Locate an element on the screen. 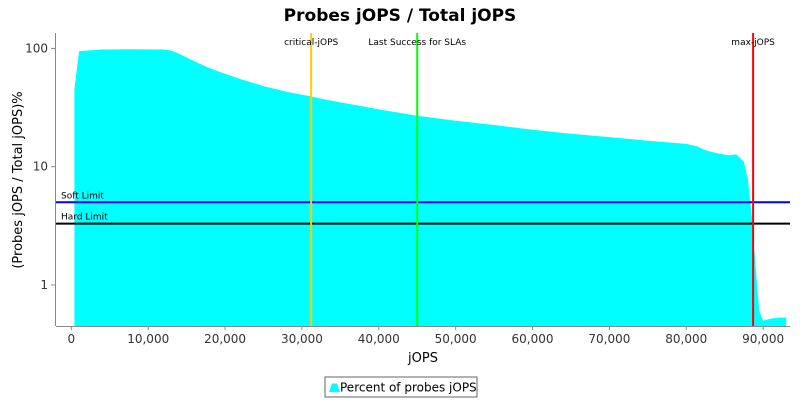 This screenshot has width=800, height=400. legend-box is located at coordinates (401, 387).